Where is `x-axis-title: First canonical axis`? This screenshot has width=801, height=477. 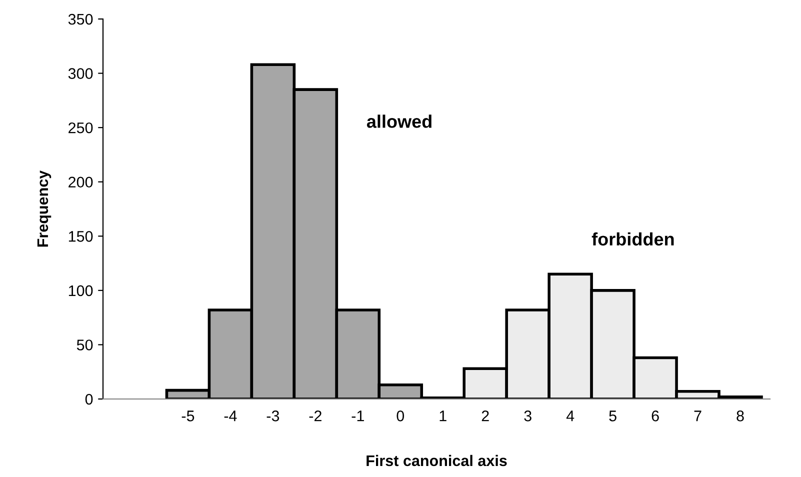 x-axis-title: First canonical axis is located at coordinates (436, 460).